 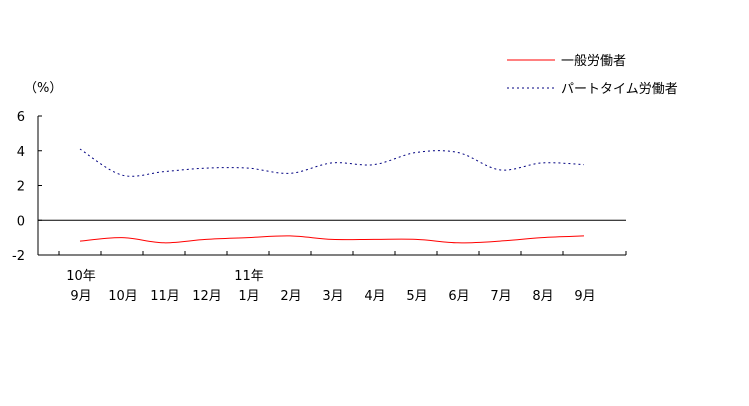 I want to click on year-label: 10年, so click(x=81, y=276).